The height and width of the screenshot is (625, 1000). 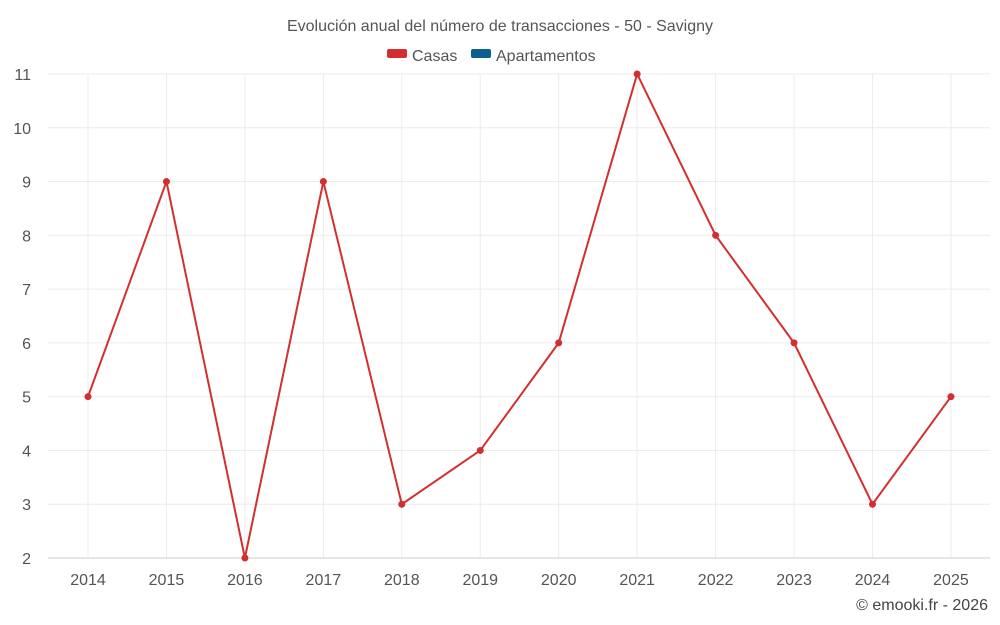 What do you see at coordinates (324, 580) in the screenshot?
I see `x-tick-label: 2017` at bounding box center [324, 580].